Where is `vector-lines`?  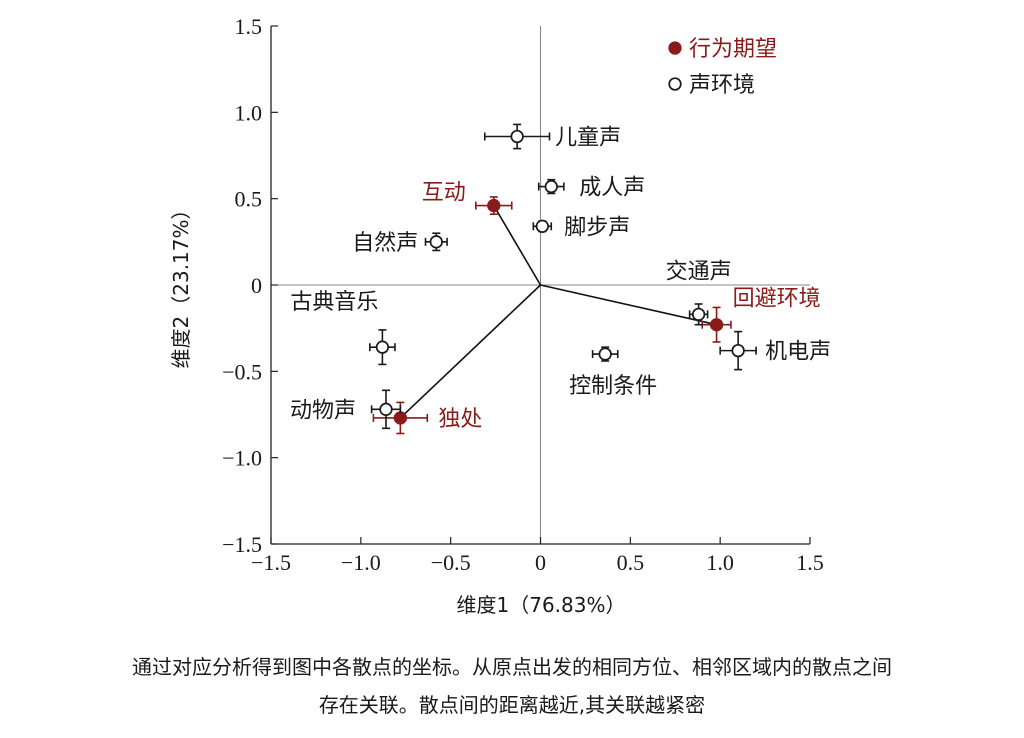 vector-lines is located at coordinates (558, 312).